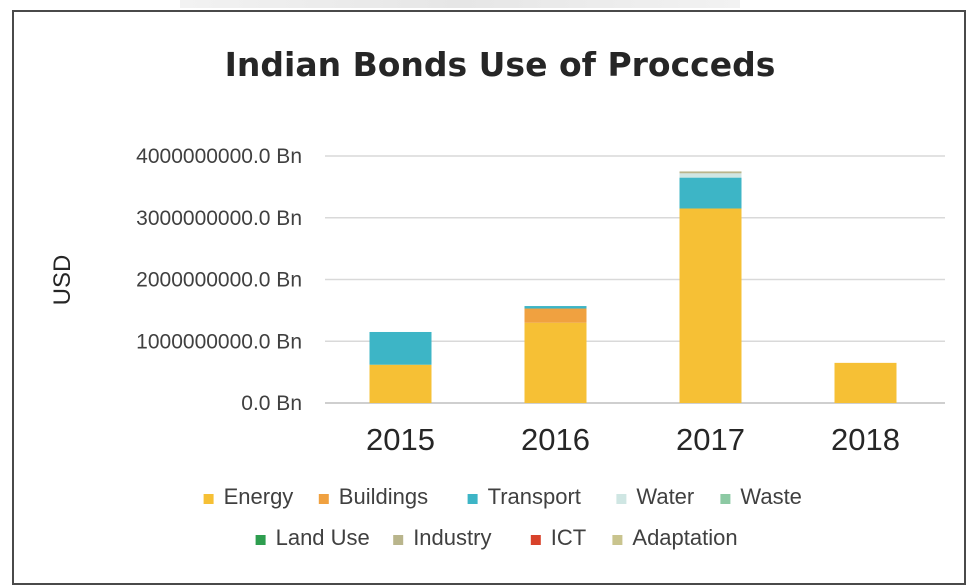 This screenshot has width=978, height=585. Describe the element at coordinates (400, 348) in the screenshot. I see `bar-segment-transport-2015` at that location.